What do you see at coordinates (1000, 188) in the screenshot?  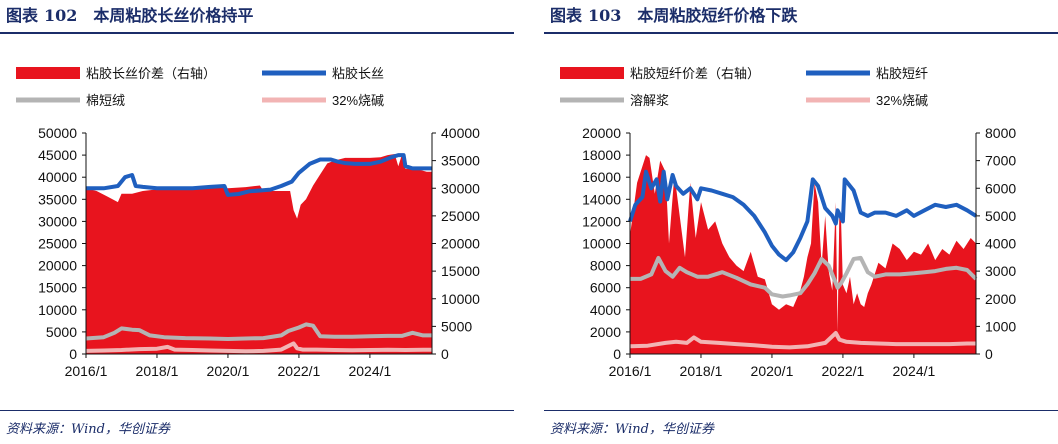 I see `y-tick-label-right: 6000` at bounding box center [1000, 188].